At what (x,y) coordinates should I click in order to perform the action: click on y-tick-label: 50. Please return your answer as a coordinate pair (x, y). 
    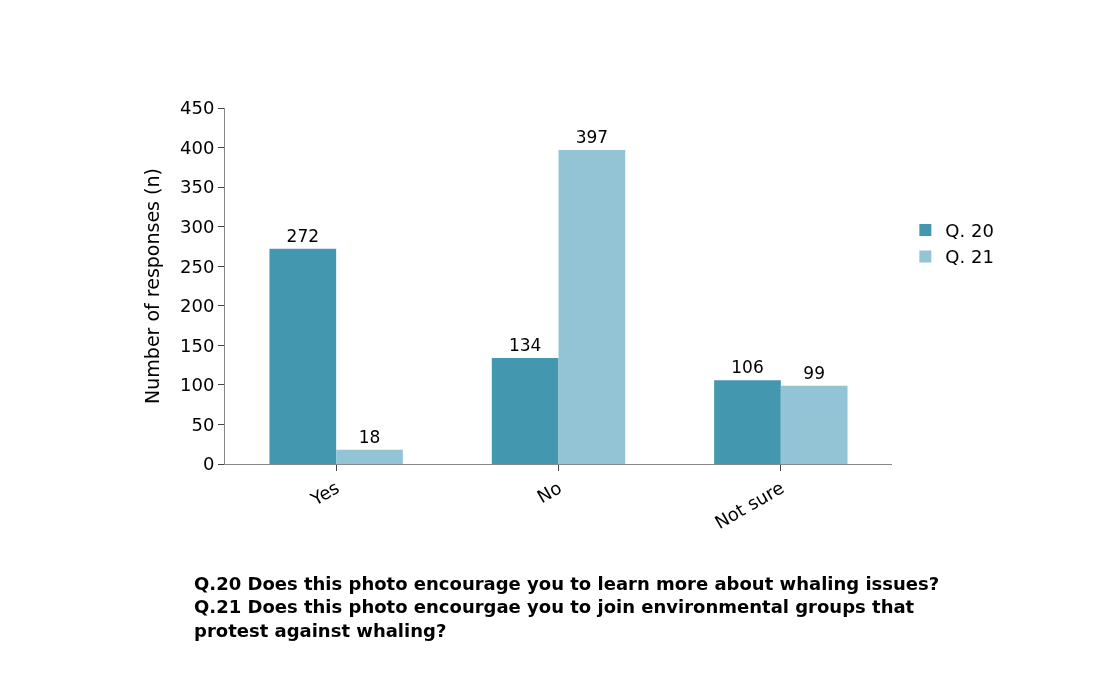
    Looking at the image, I should click on (203, 424).